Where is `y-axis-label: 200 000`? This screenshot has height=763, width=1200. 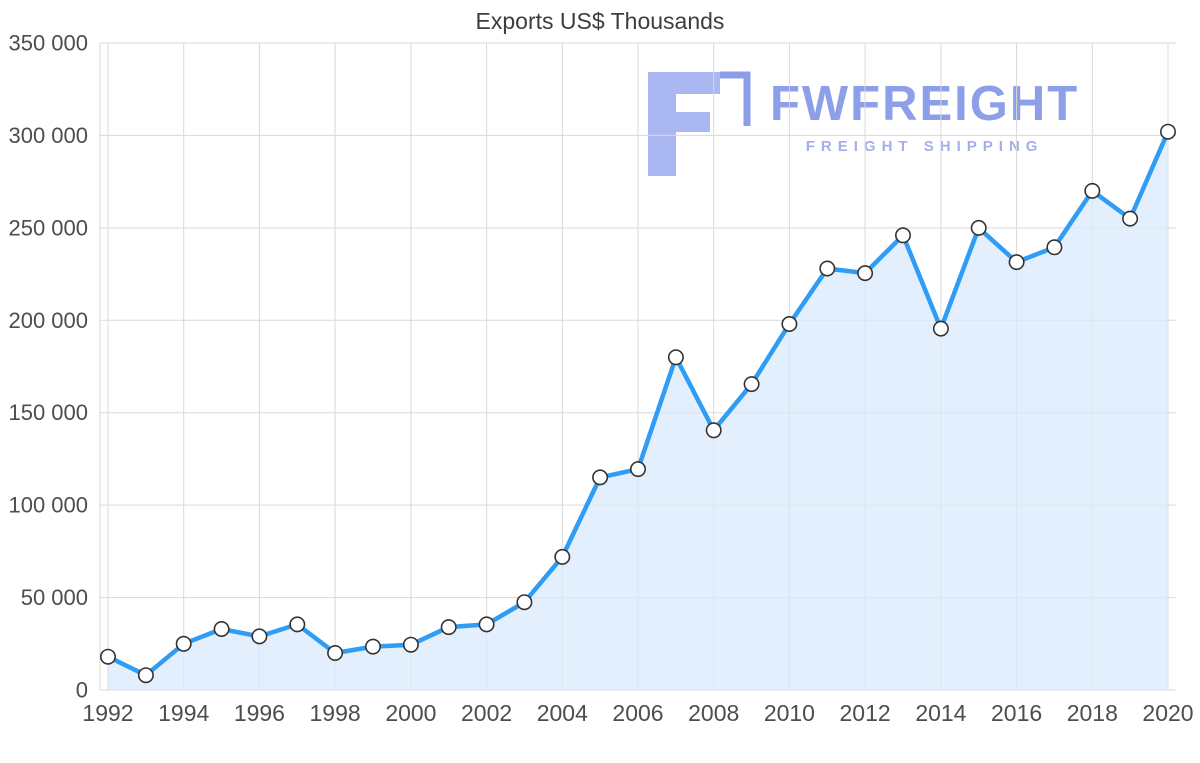 y-axis-label: 200 000 is located at coordinates (48, 320).